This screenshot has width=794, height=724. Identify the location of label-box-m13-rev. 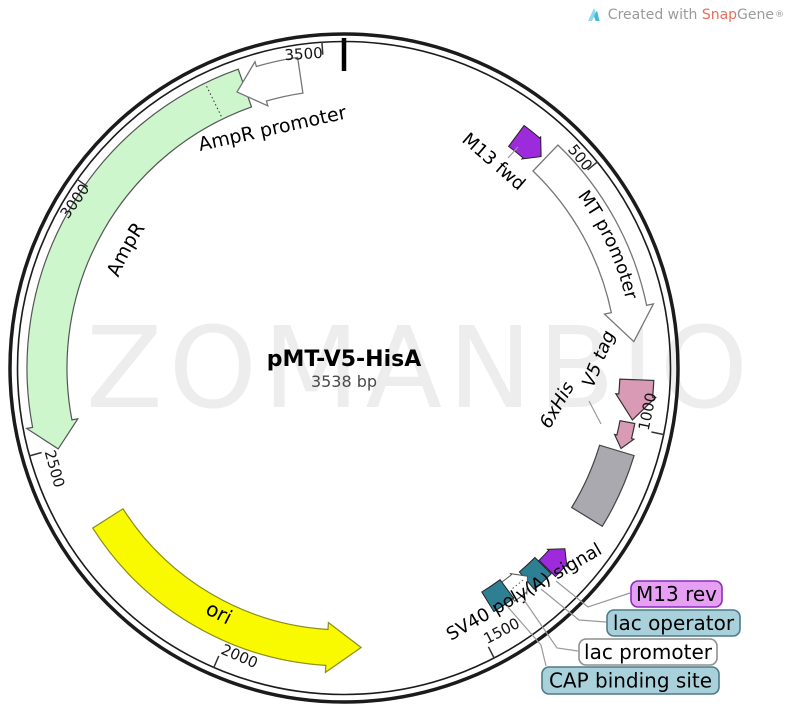
(676, 594).